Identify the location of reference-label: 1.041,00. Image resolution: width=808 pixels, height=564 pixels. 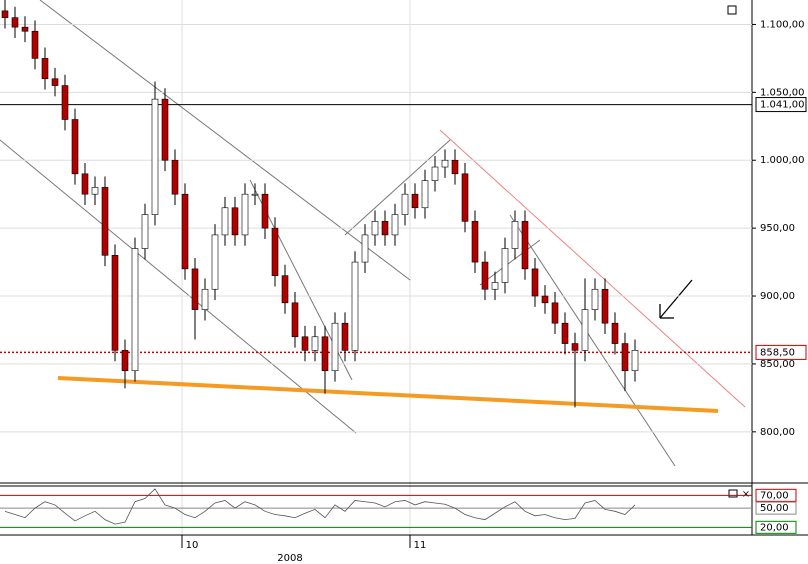
(782, 105).